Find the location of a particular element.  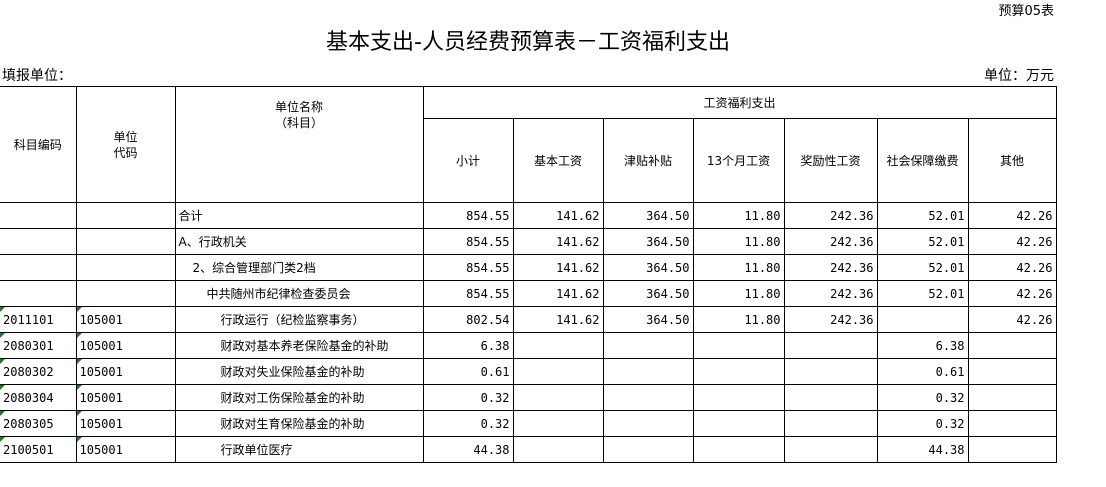

cell-name: 财政对基本养老保险基金的补助 is located at coordinates (299, 345).